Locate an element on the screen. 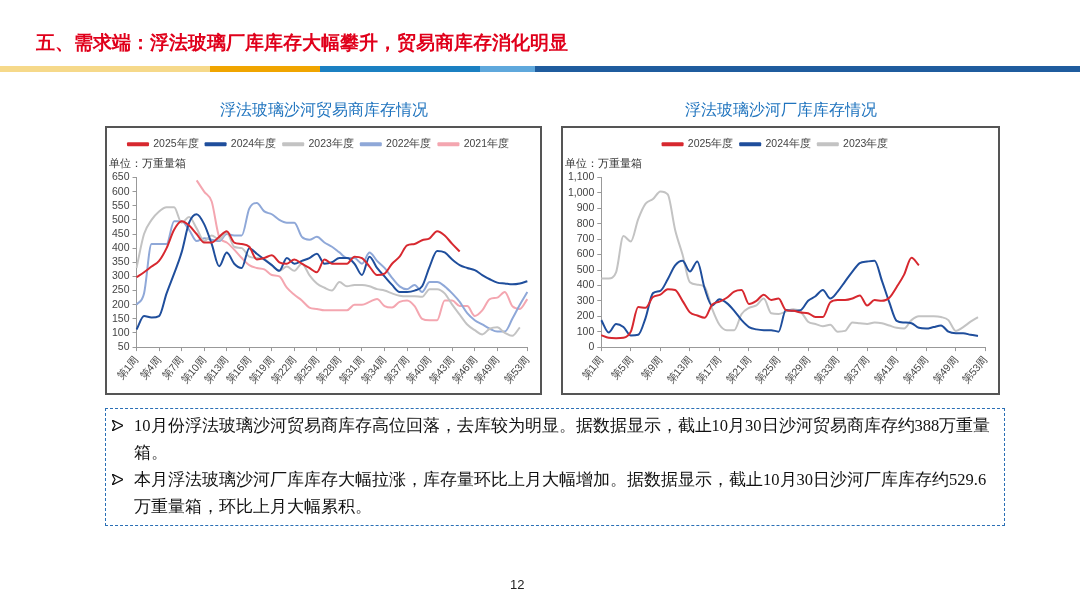 The image size is (1080, 607). x-tick-label: 第9周 is located at coordinates (652, 368).